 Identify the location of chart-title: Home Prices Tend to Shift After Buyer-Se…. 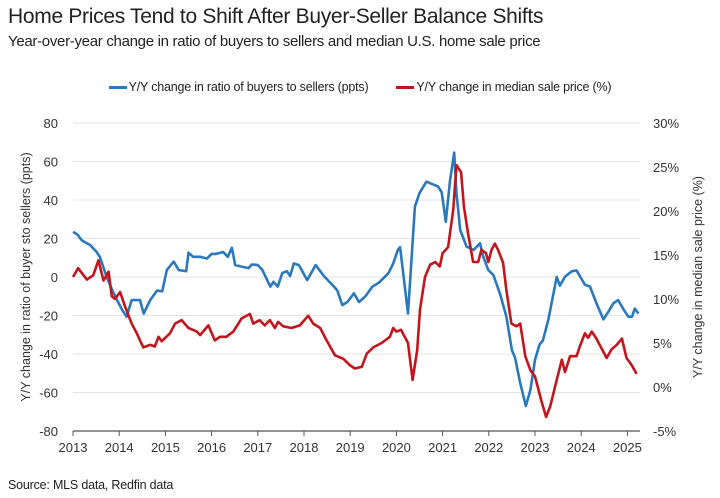
(276, 16).